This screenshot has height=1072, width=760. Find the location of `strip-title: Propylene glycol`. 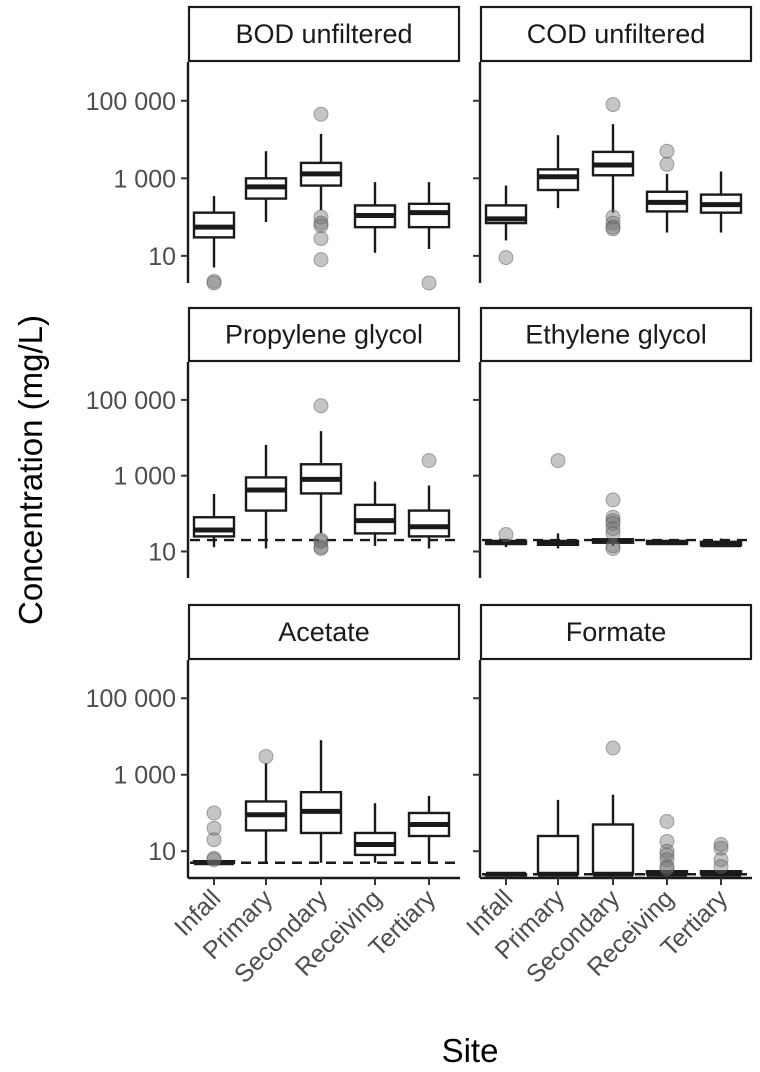

strip-title: Propylene glycol is located at coordinates (324, 335).